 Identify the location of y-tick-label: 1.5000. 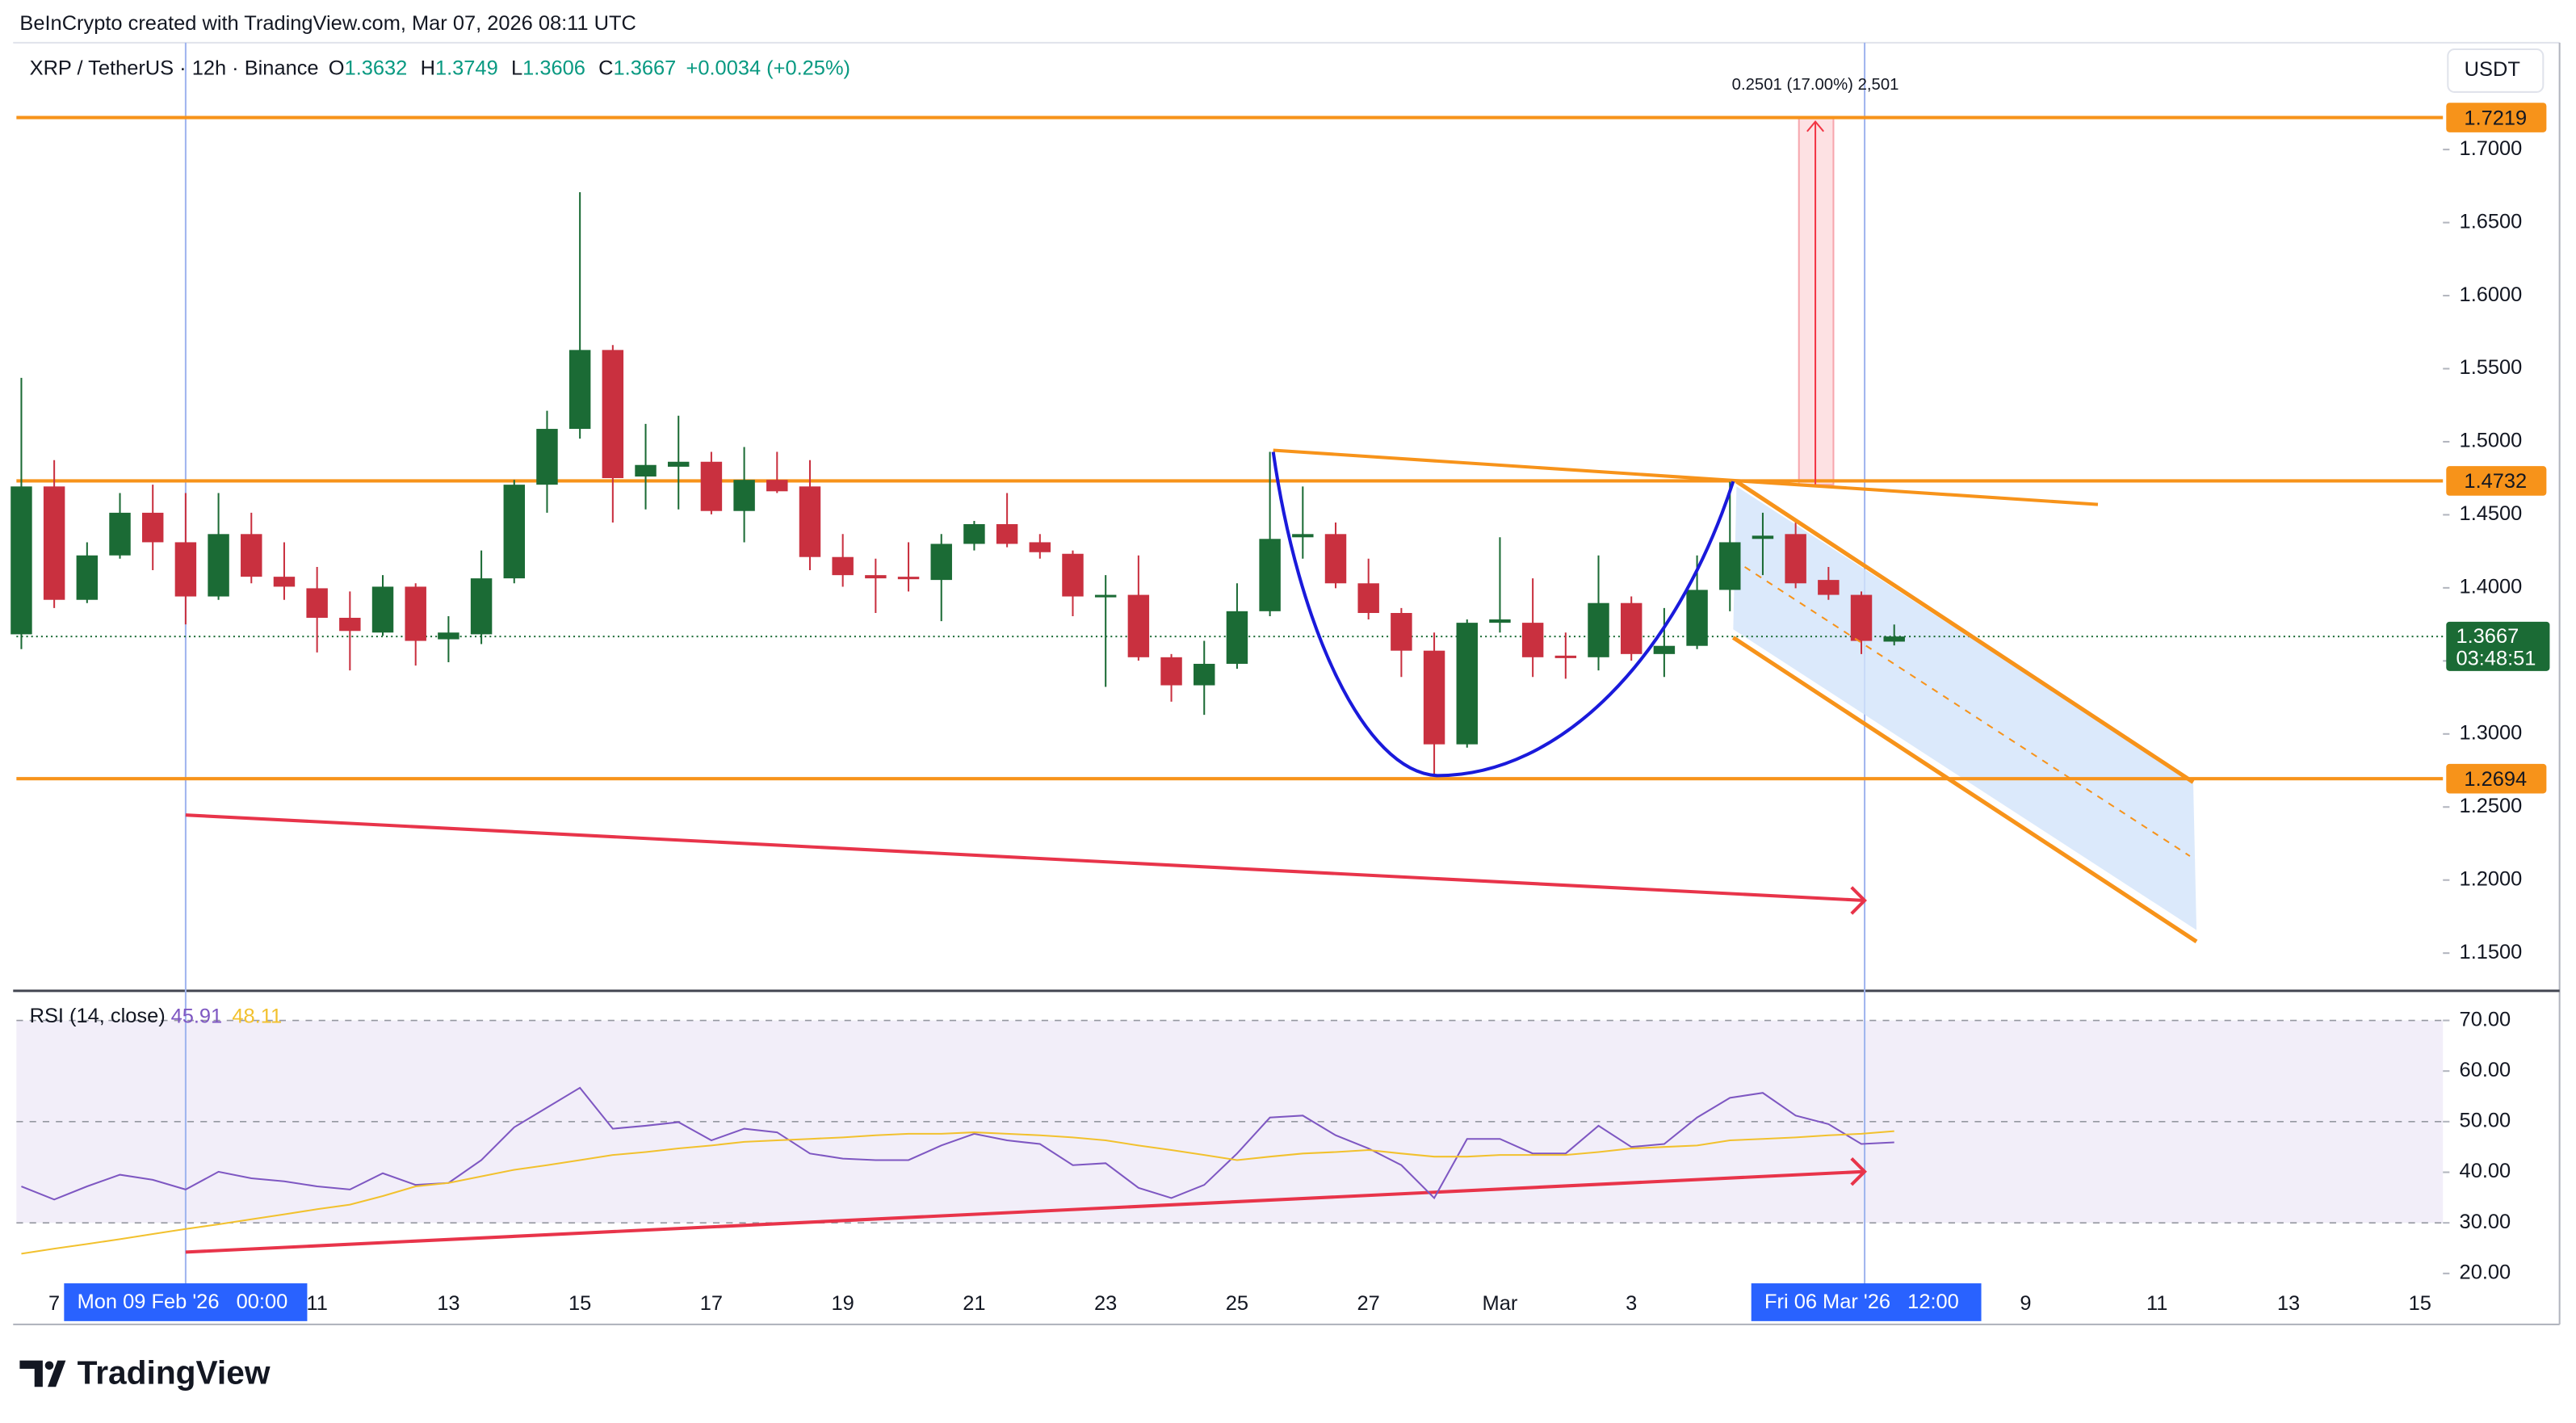
(2491, 441).